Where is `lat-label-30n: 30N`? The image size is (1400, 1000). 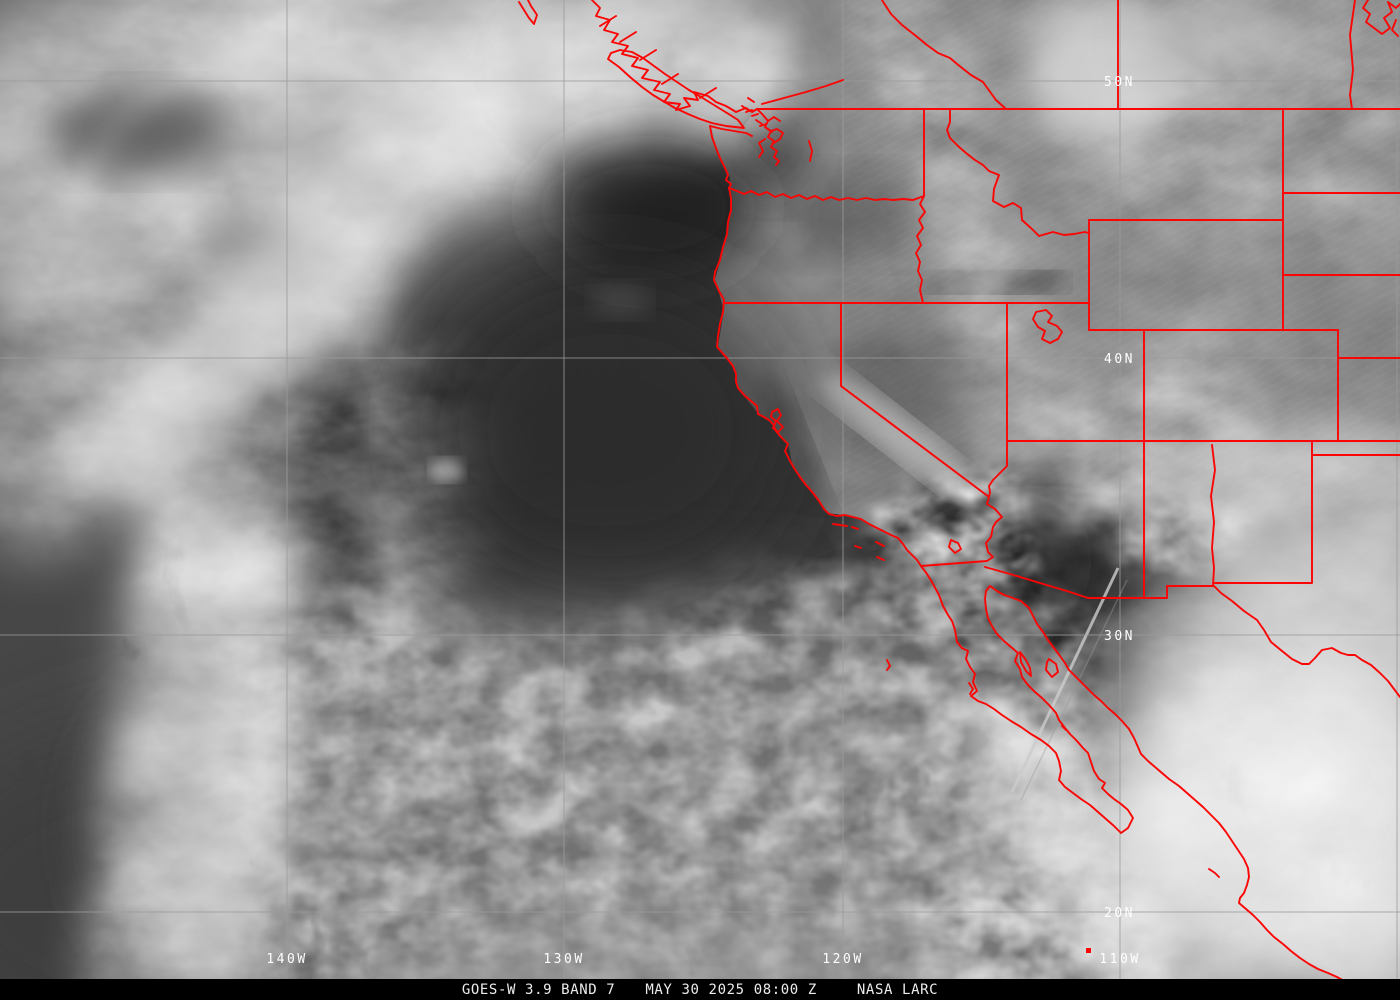
lat-label-30n: 30N is located at coordinates (1119, 636).